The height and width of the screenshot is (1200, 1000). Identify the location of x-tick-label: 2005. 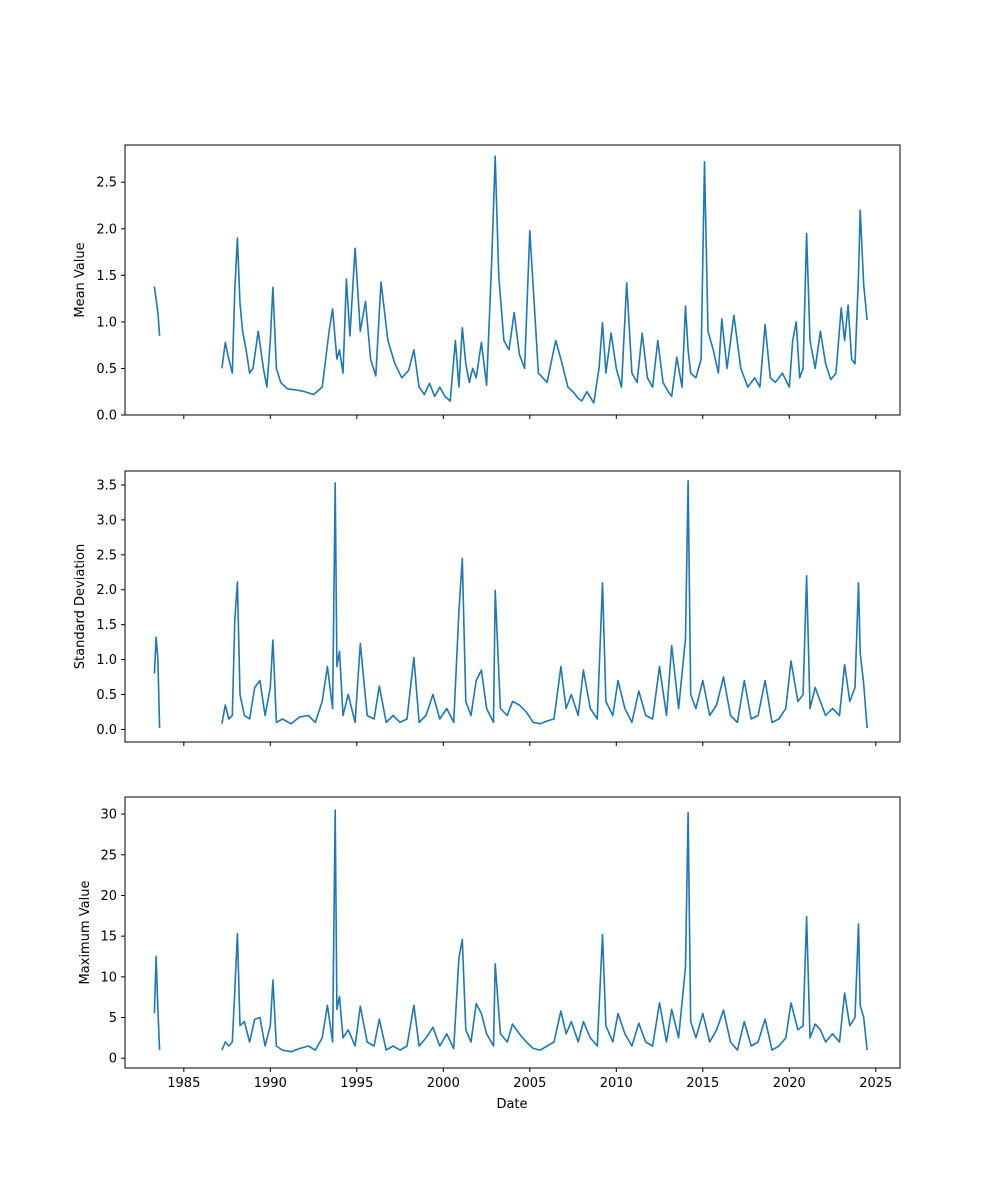
(529, 1083).